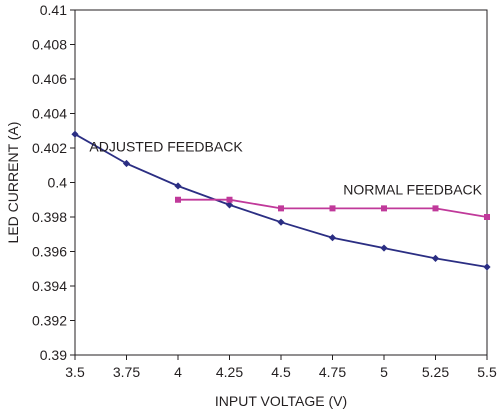  Describe the element at coordinates (49, 148) in the screenshot. I see `y-tick-label: 0.402` at that location.